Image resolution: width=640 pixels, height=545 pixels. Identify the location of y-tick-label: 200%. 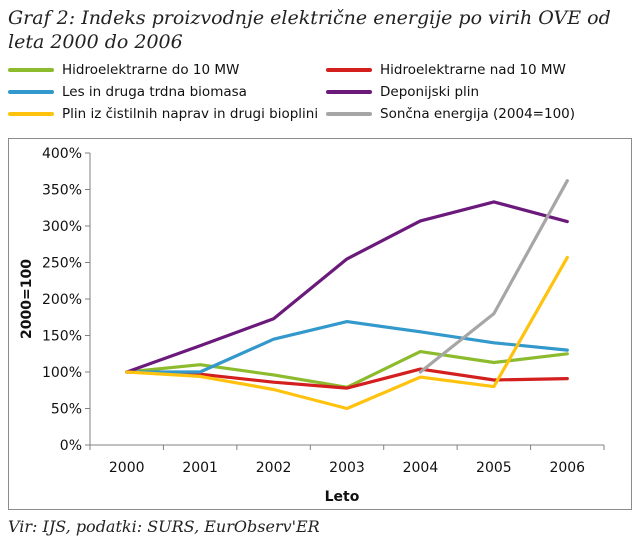
(62, 300).